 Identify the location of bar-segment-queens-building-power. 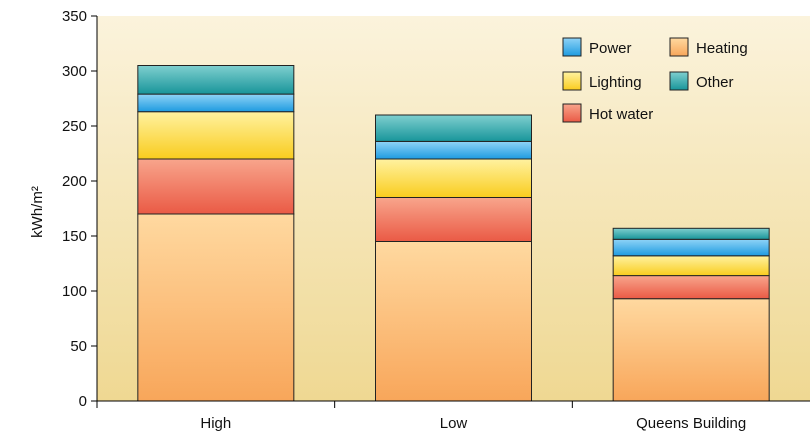
(691, 247).